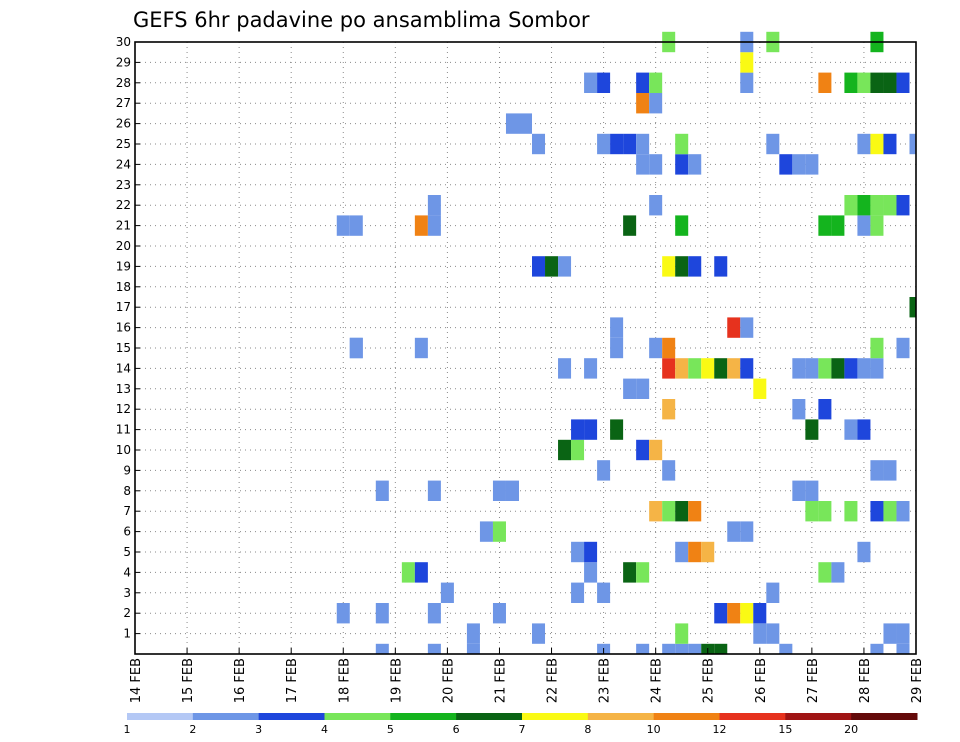  Describe the element at coordinates (240, 680) in the screenshot. I see `x-tick-label: 16 FEB` at that location.